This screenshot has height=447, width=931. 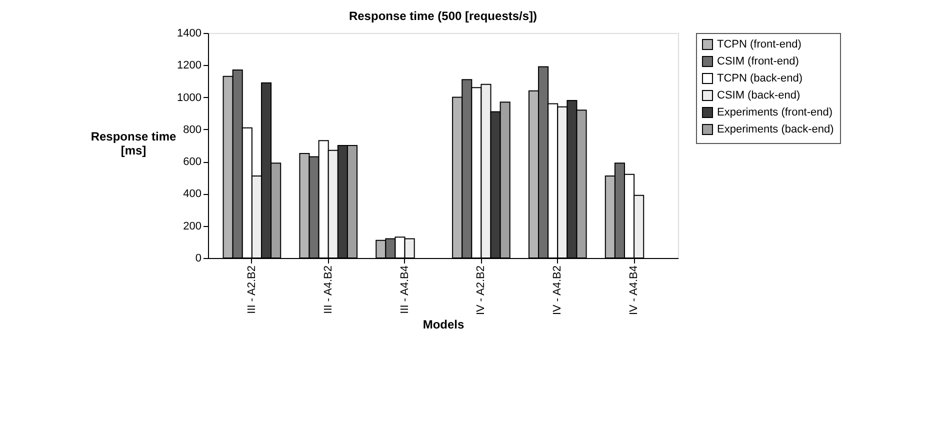 I want to click on legend-label: TCPN (back-end), so click(x=760, y=78).